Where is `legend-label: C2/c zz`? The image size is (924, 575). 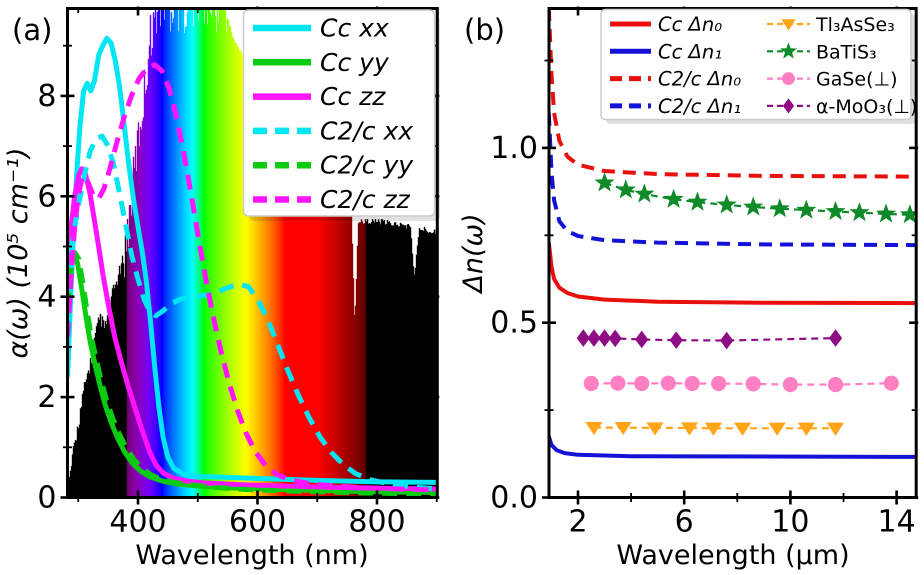
legend-label: C2/c zz is located at coordinates (365, 199).